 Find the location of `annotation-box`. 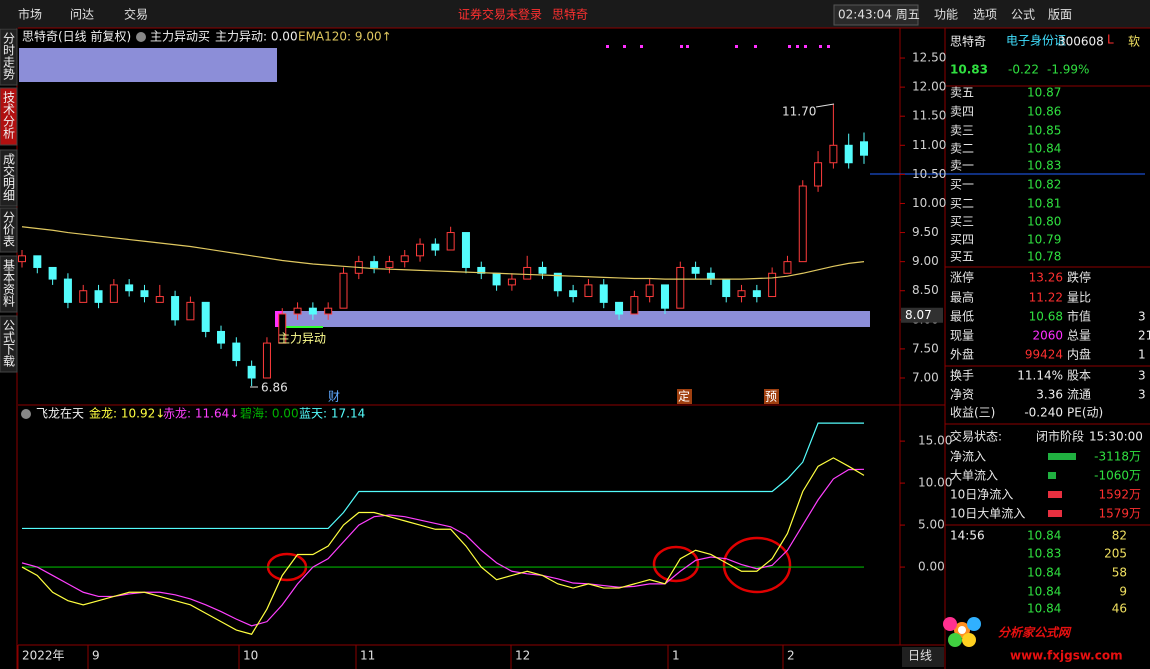

annotation-box is located at coordinates (771, 396).